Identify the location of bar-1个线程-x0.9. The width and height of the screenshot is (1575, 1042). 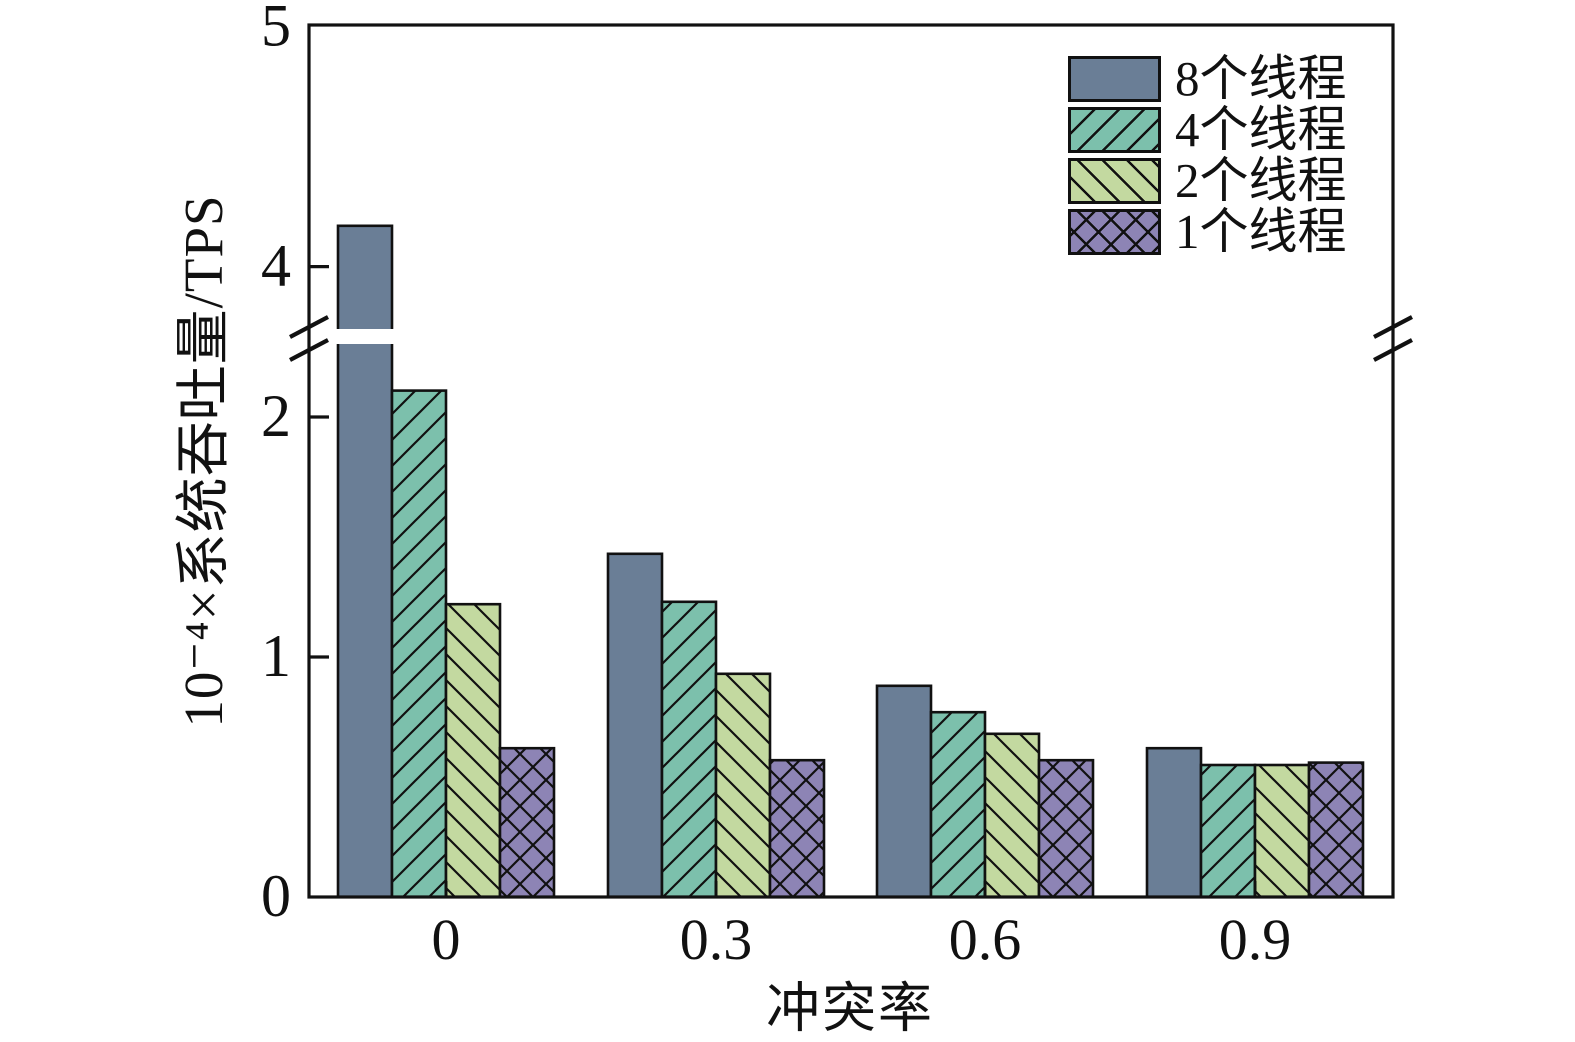
(1336, 830).